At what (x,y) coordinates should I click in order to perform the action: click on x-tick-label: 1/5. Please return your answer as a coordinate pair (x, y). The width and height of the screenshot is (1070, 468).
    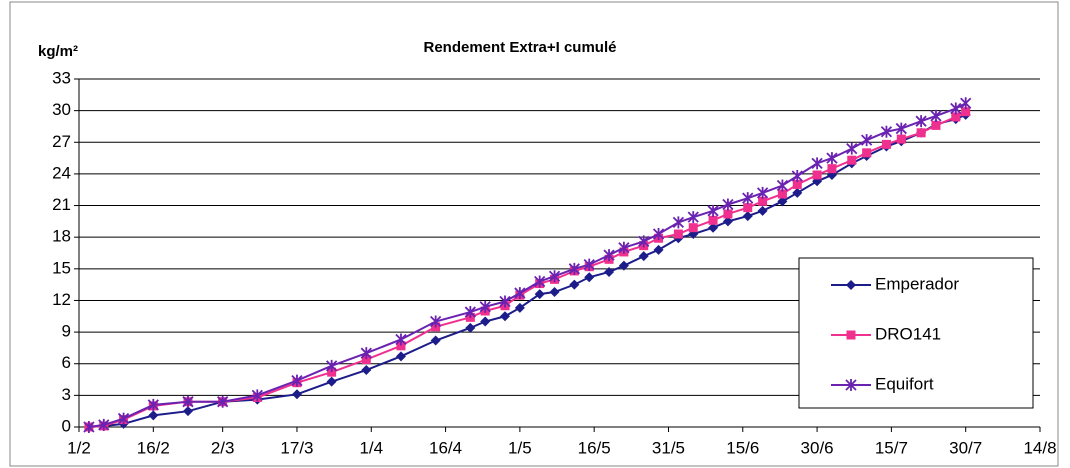
    Looking at the image, I should click on (520, 447).